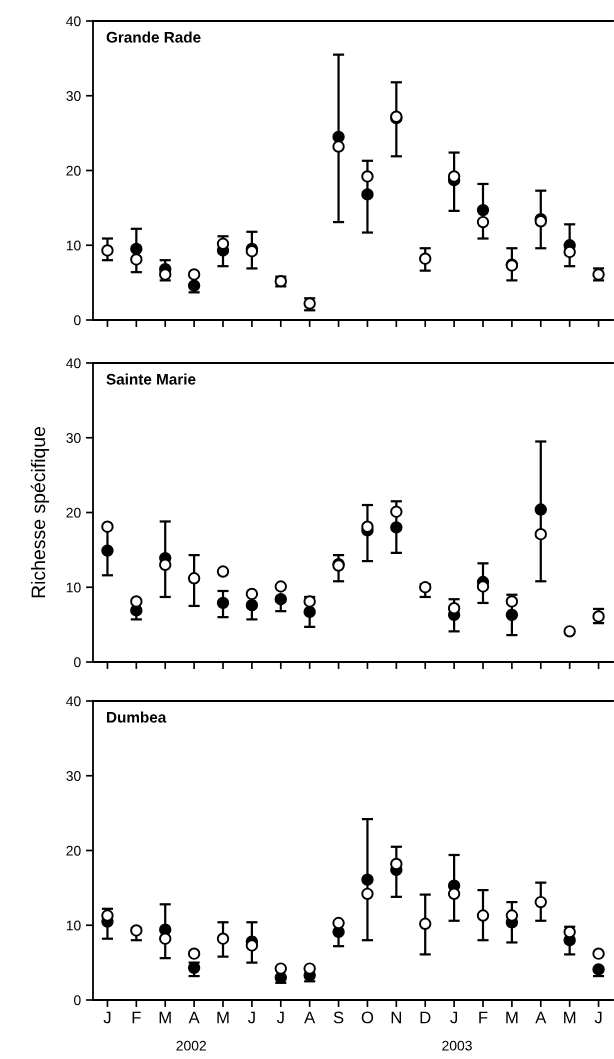 This screenshot has height=1059, width=614. What do you see at coordinates (338, 1017) in the screenshot?
I see `x-tick-label: S` at bounding box center [338, 1017].